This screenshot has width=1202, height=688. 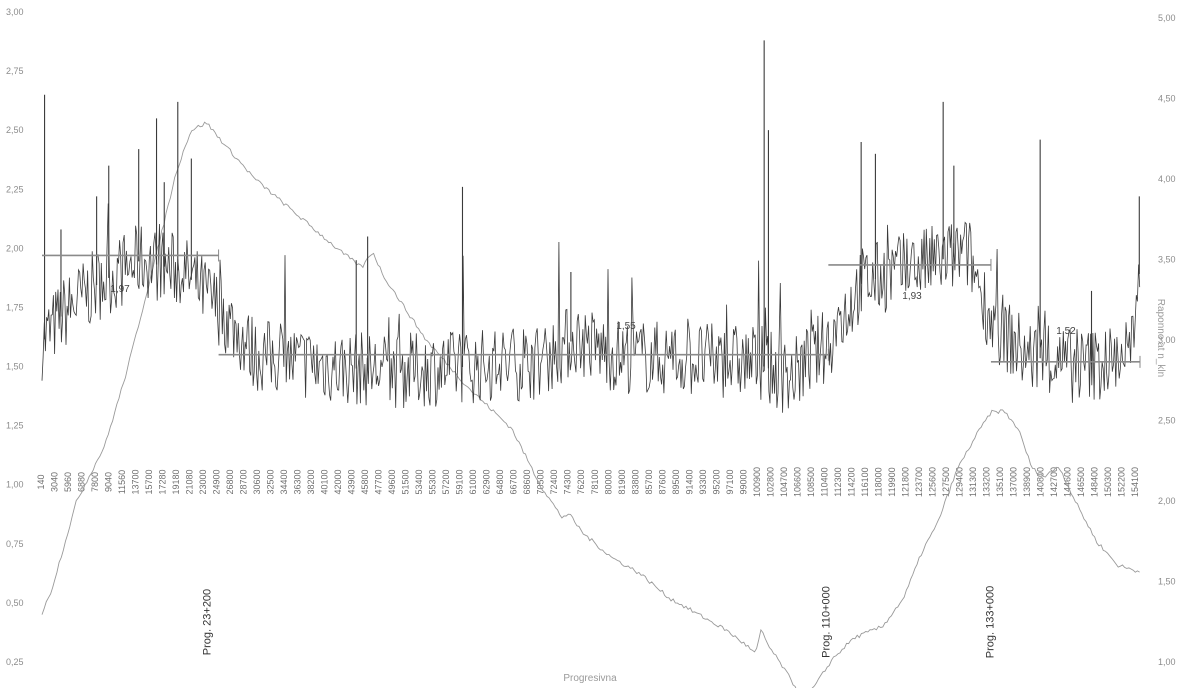 What do you see at coordinates (406, 481) in the screenshot?
I see `x-tick-label: 51500` at bounding box center [406, 481].